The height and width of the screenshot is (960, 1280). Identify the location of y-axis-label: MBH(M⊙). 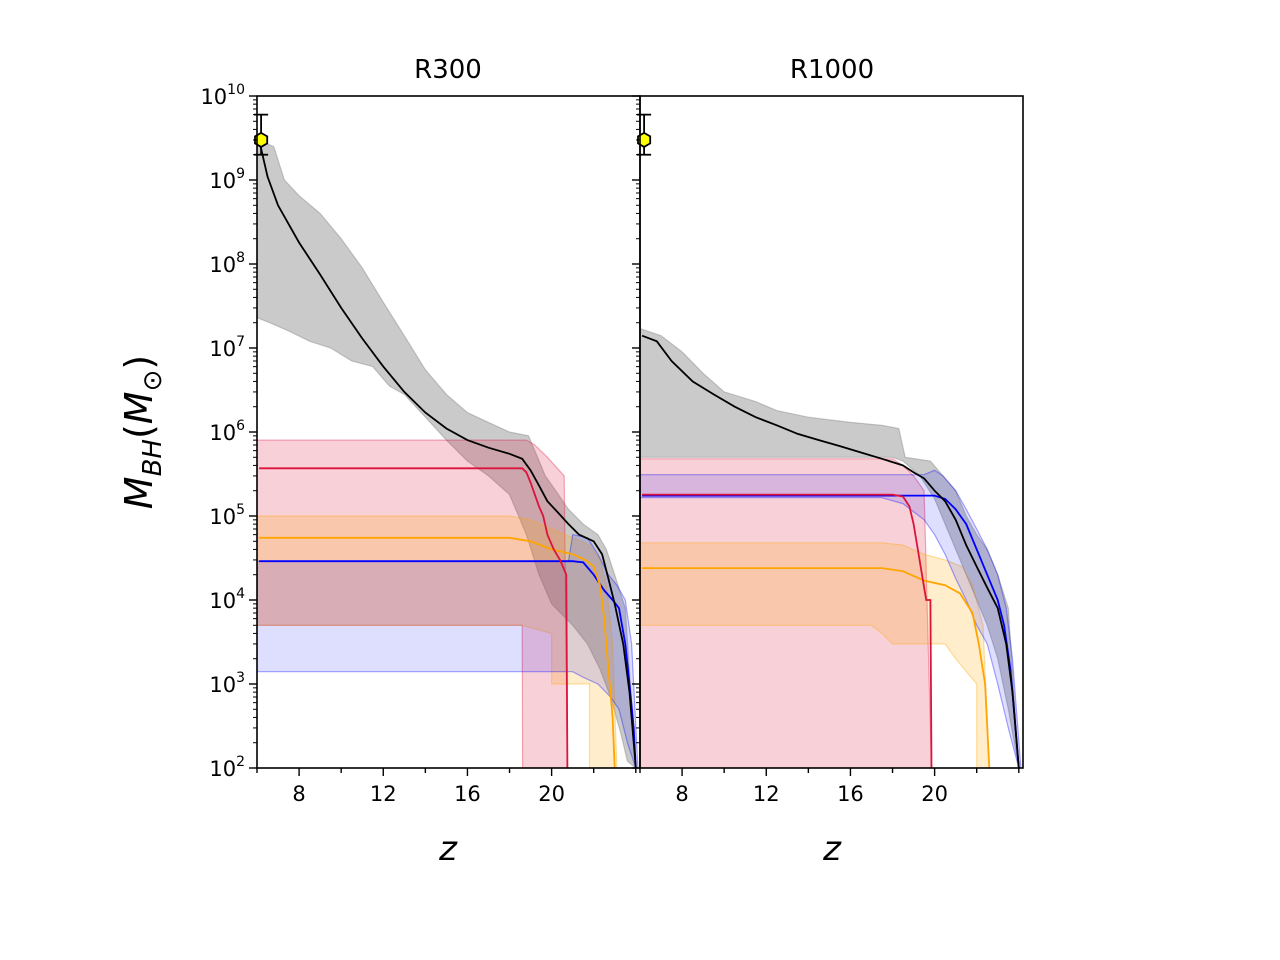
(142, 432).